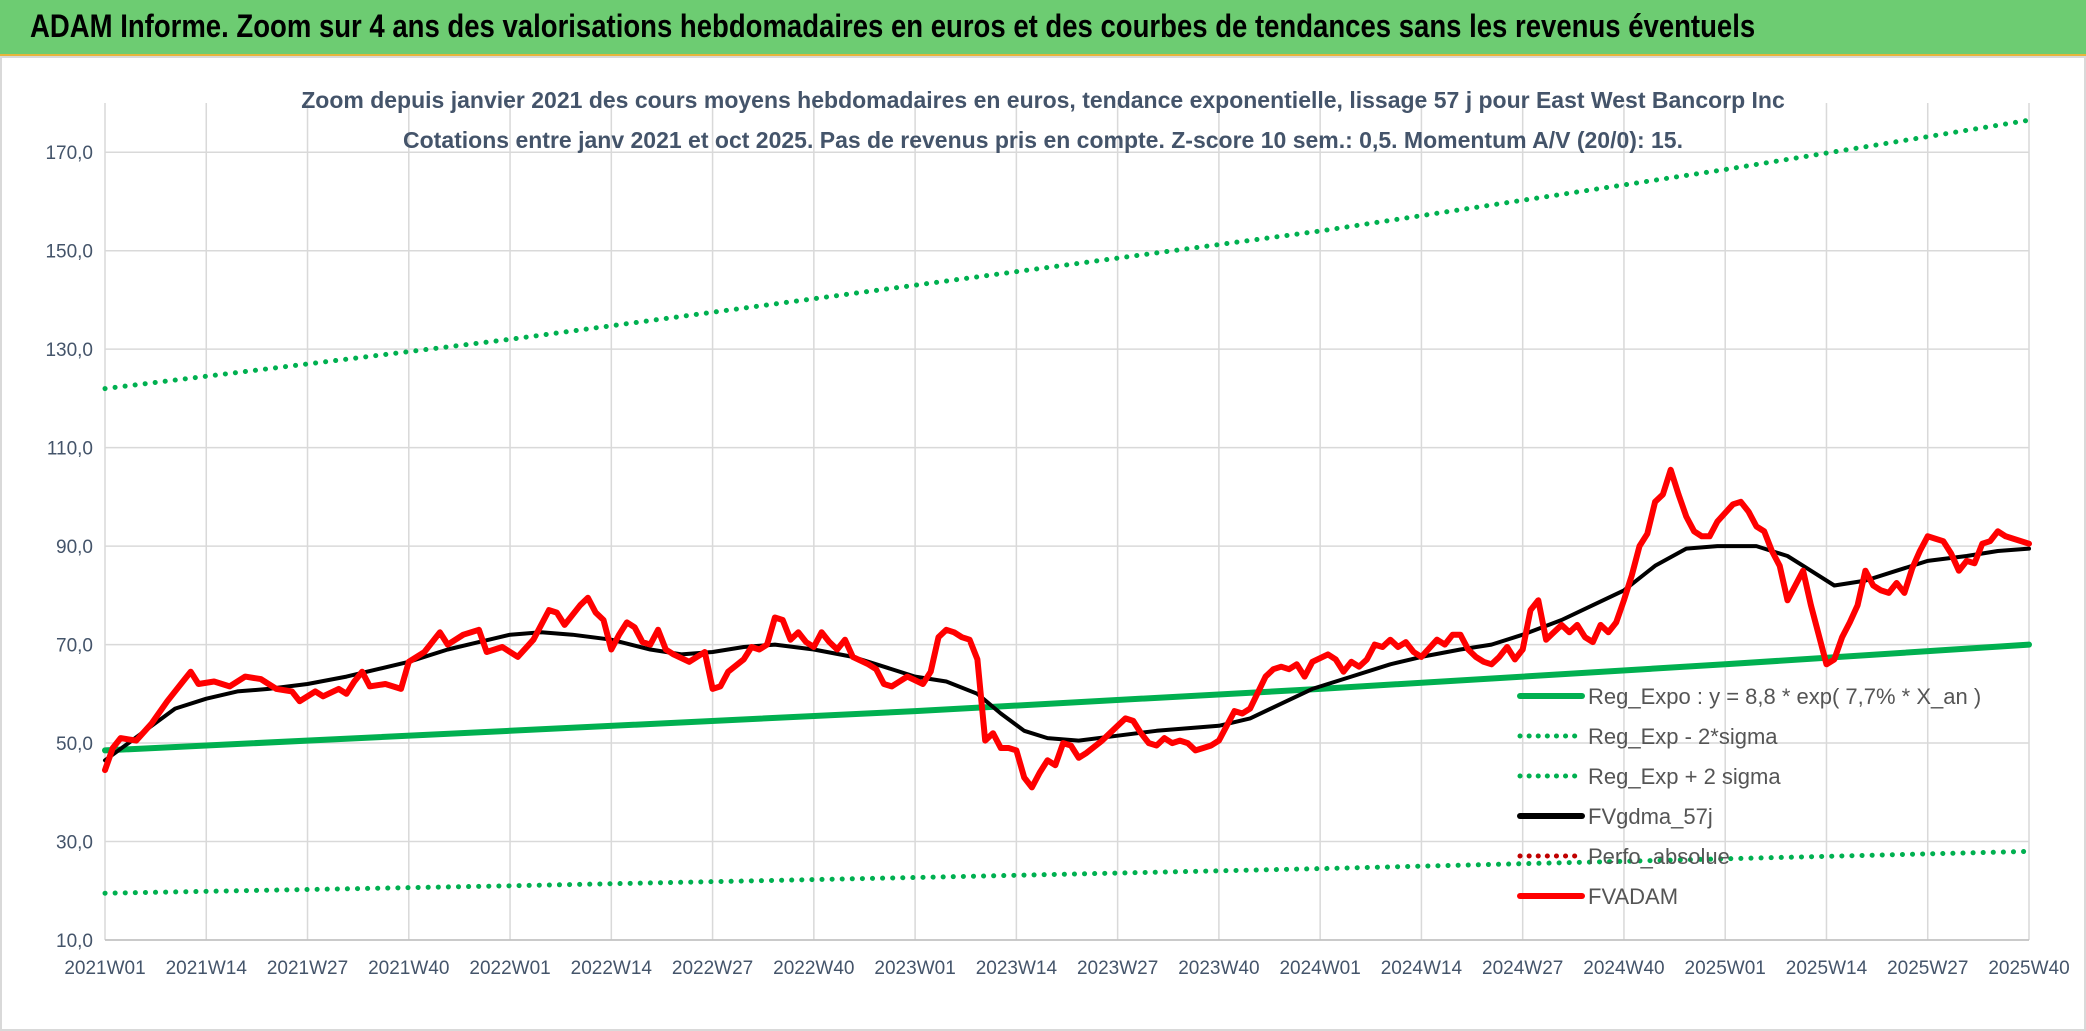 This screenshot has width=2086, height=1031. Describe the element at coordinates (104, 968) in the screenshot. I see `x-tick-label: 2021W01` at that location.